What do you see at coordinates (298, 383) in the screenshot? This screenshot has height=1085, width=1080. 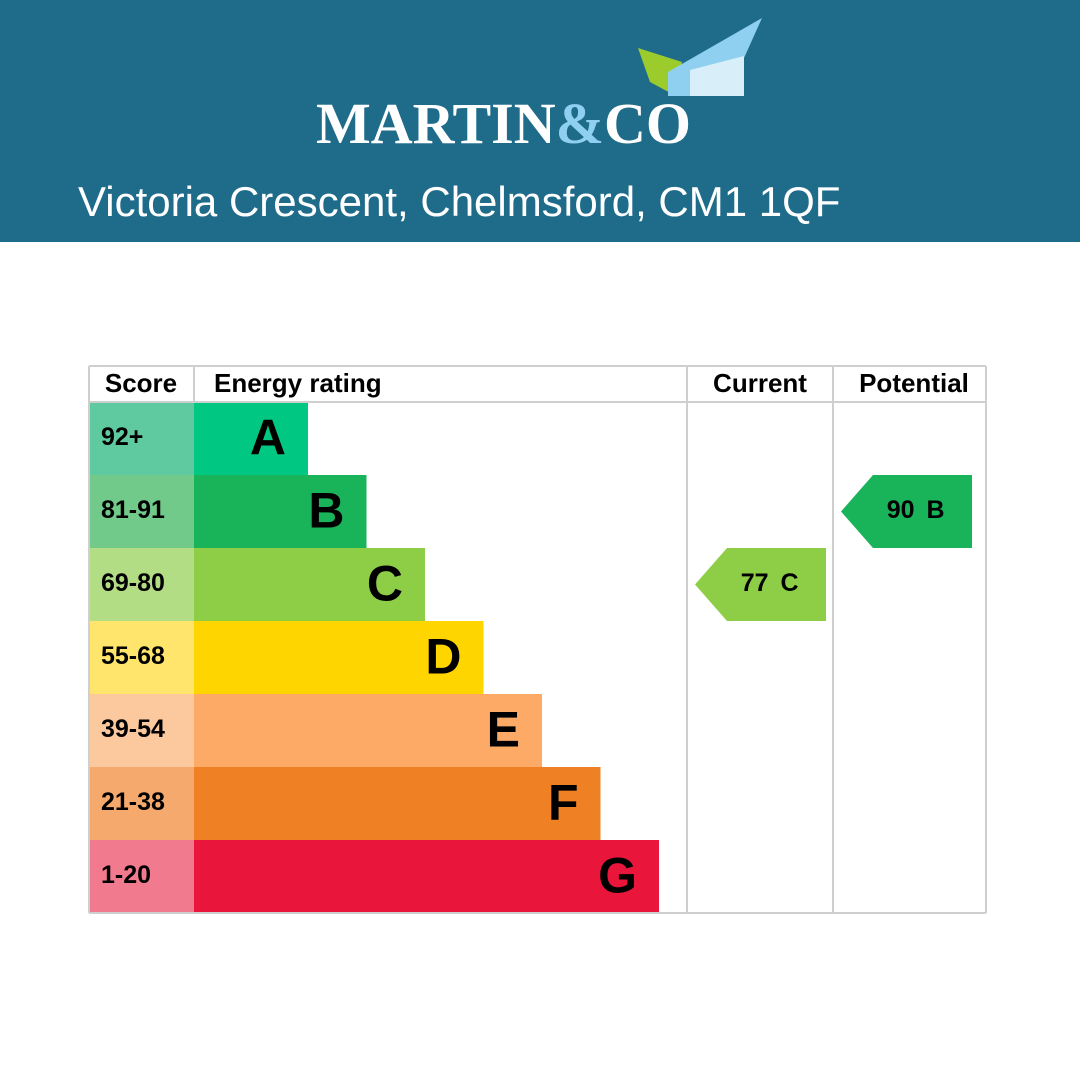 I see `column-header: Energy rating` at bounding box center [298, 383].